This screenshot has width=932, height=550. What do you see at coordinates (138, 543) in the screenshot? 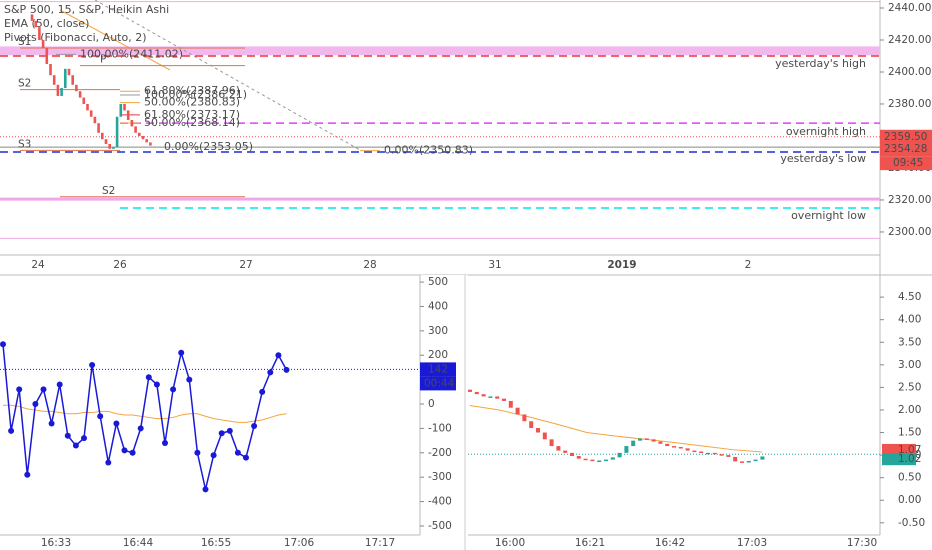
I see `x-tick-label: 16:44` at bounding box center [138, 543].